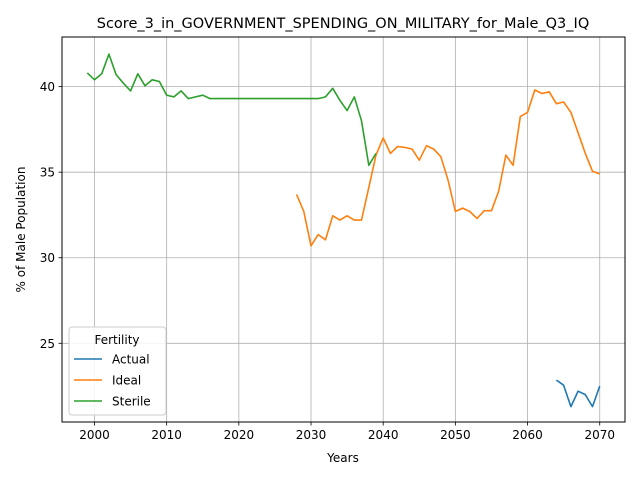 This screenshot has width=640, height=480. Describe the element at coordinates (578, 393) in the screenshot. I see `series-line-actual` at that location.